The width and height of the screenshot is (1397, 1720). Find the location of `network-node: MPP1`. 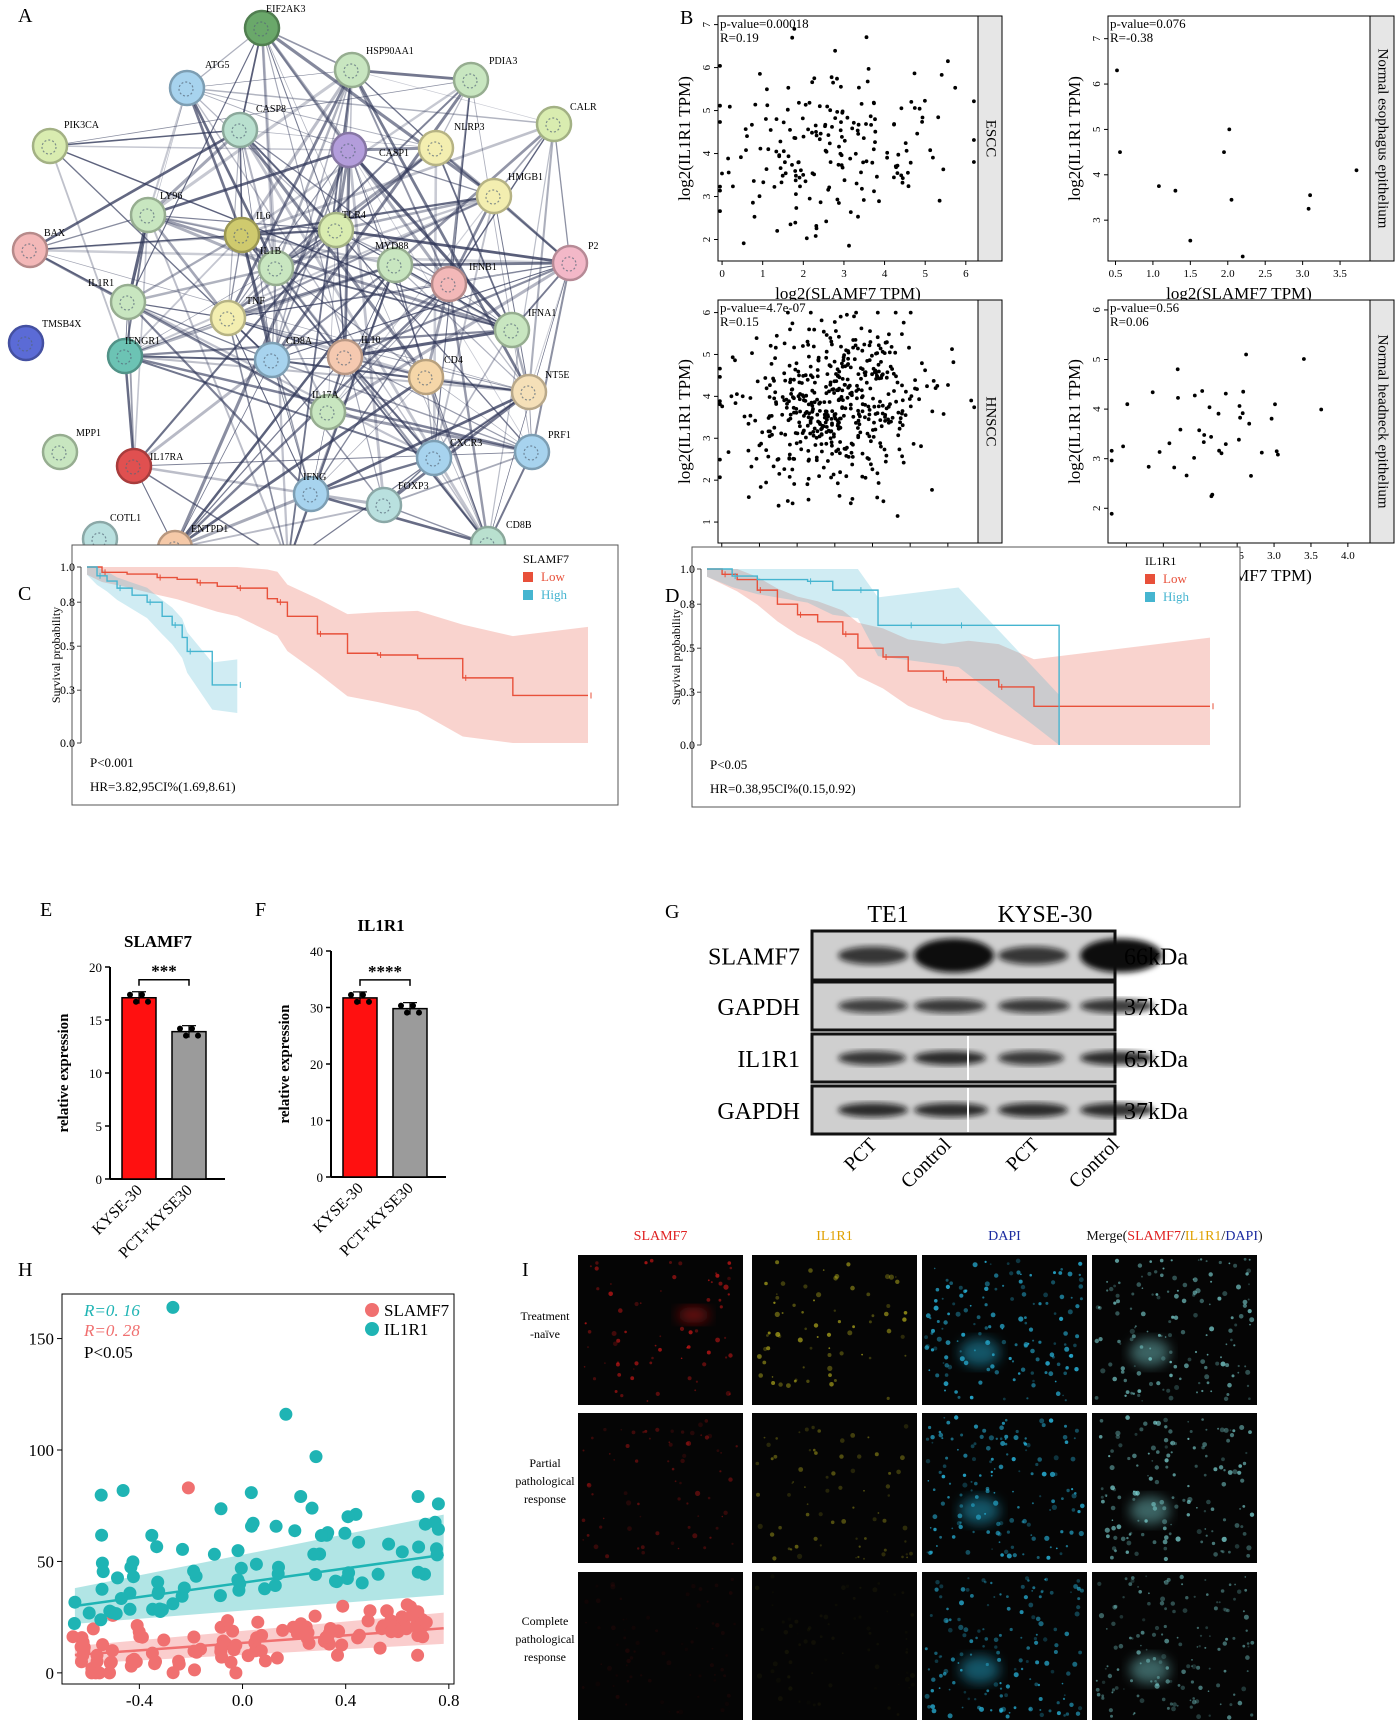

network-node: MPP1 is located at coordinates (71, 449).